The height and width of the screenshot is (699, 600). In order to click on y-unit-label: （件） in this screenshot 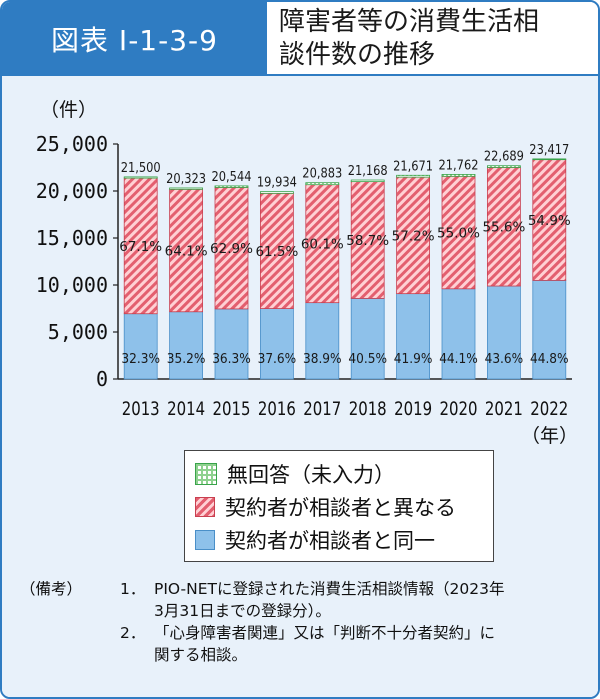, I will do `click(68, 110)`.